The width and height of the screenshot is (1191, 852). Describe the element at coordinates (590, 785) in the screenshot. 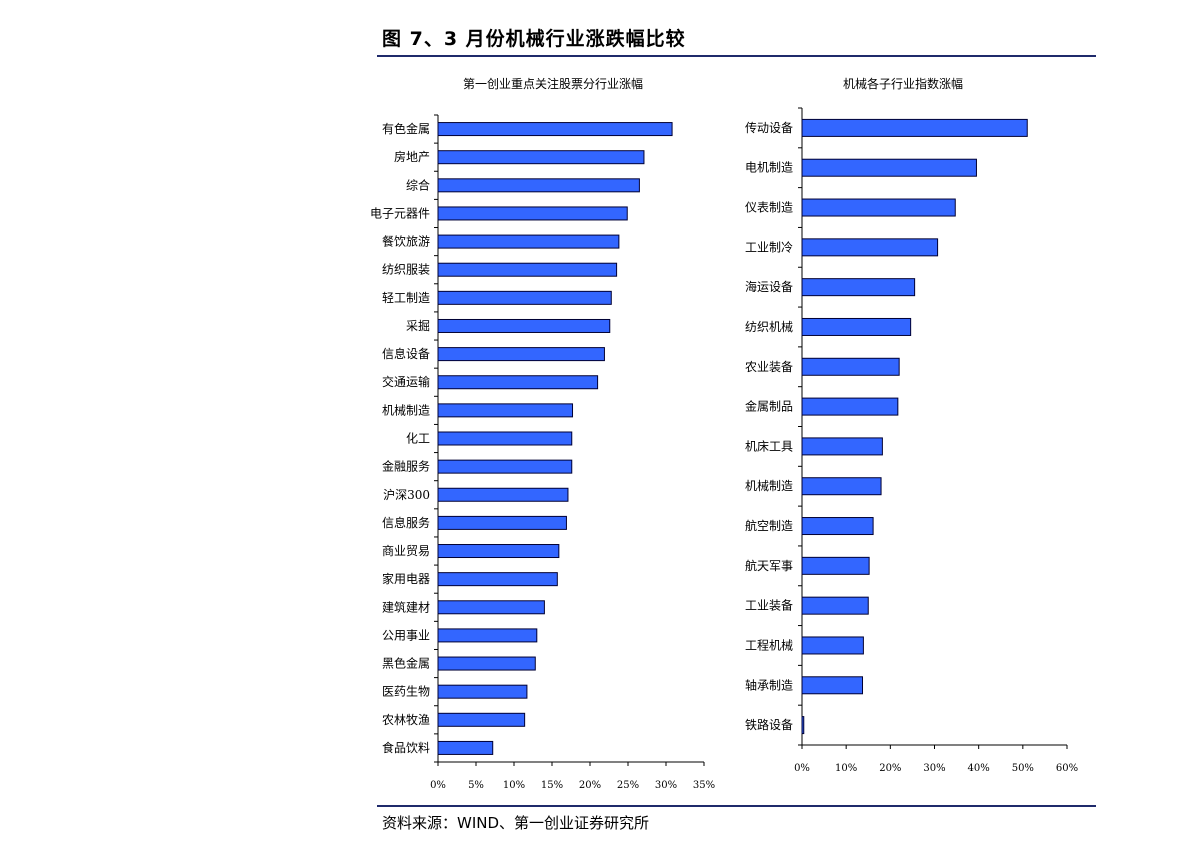

I see `chart1-xtick-label: 20%` at that location.